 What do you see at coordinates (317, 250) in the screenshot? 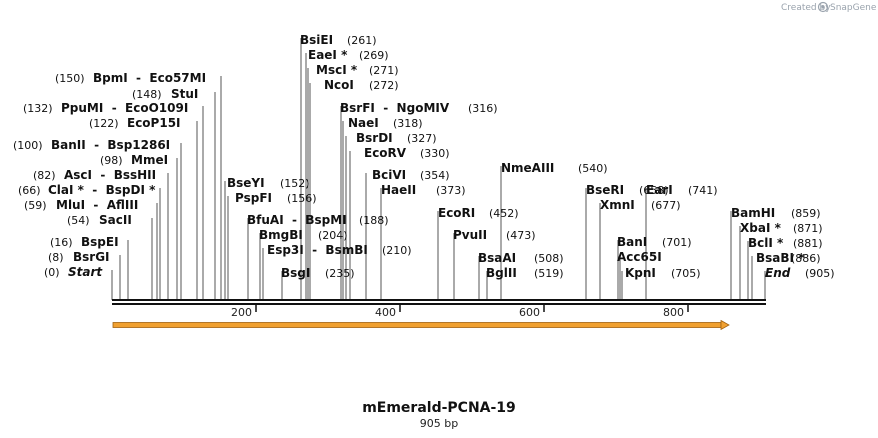
I see `site-label-esp3i-bsmbi: Esp3I - BsmBI` at bounding box center [317, 250].